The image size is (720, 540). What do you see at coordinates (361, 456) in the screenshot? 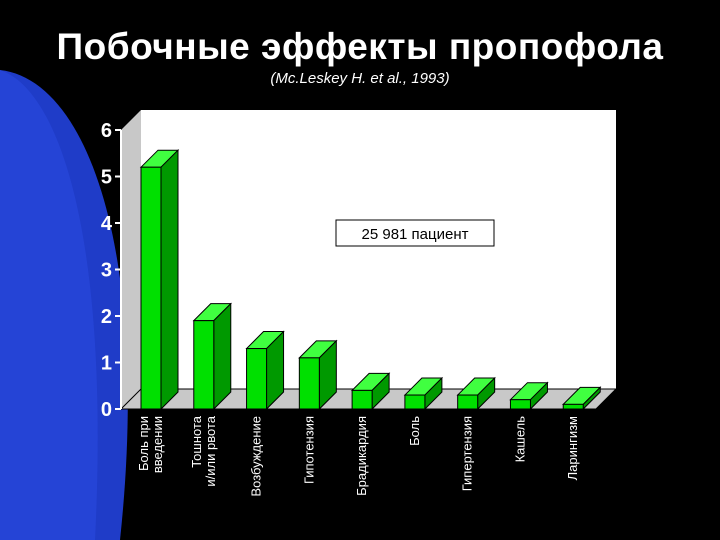
I see `category-label: Брадикардия` at bounding box center [361, 456].